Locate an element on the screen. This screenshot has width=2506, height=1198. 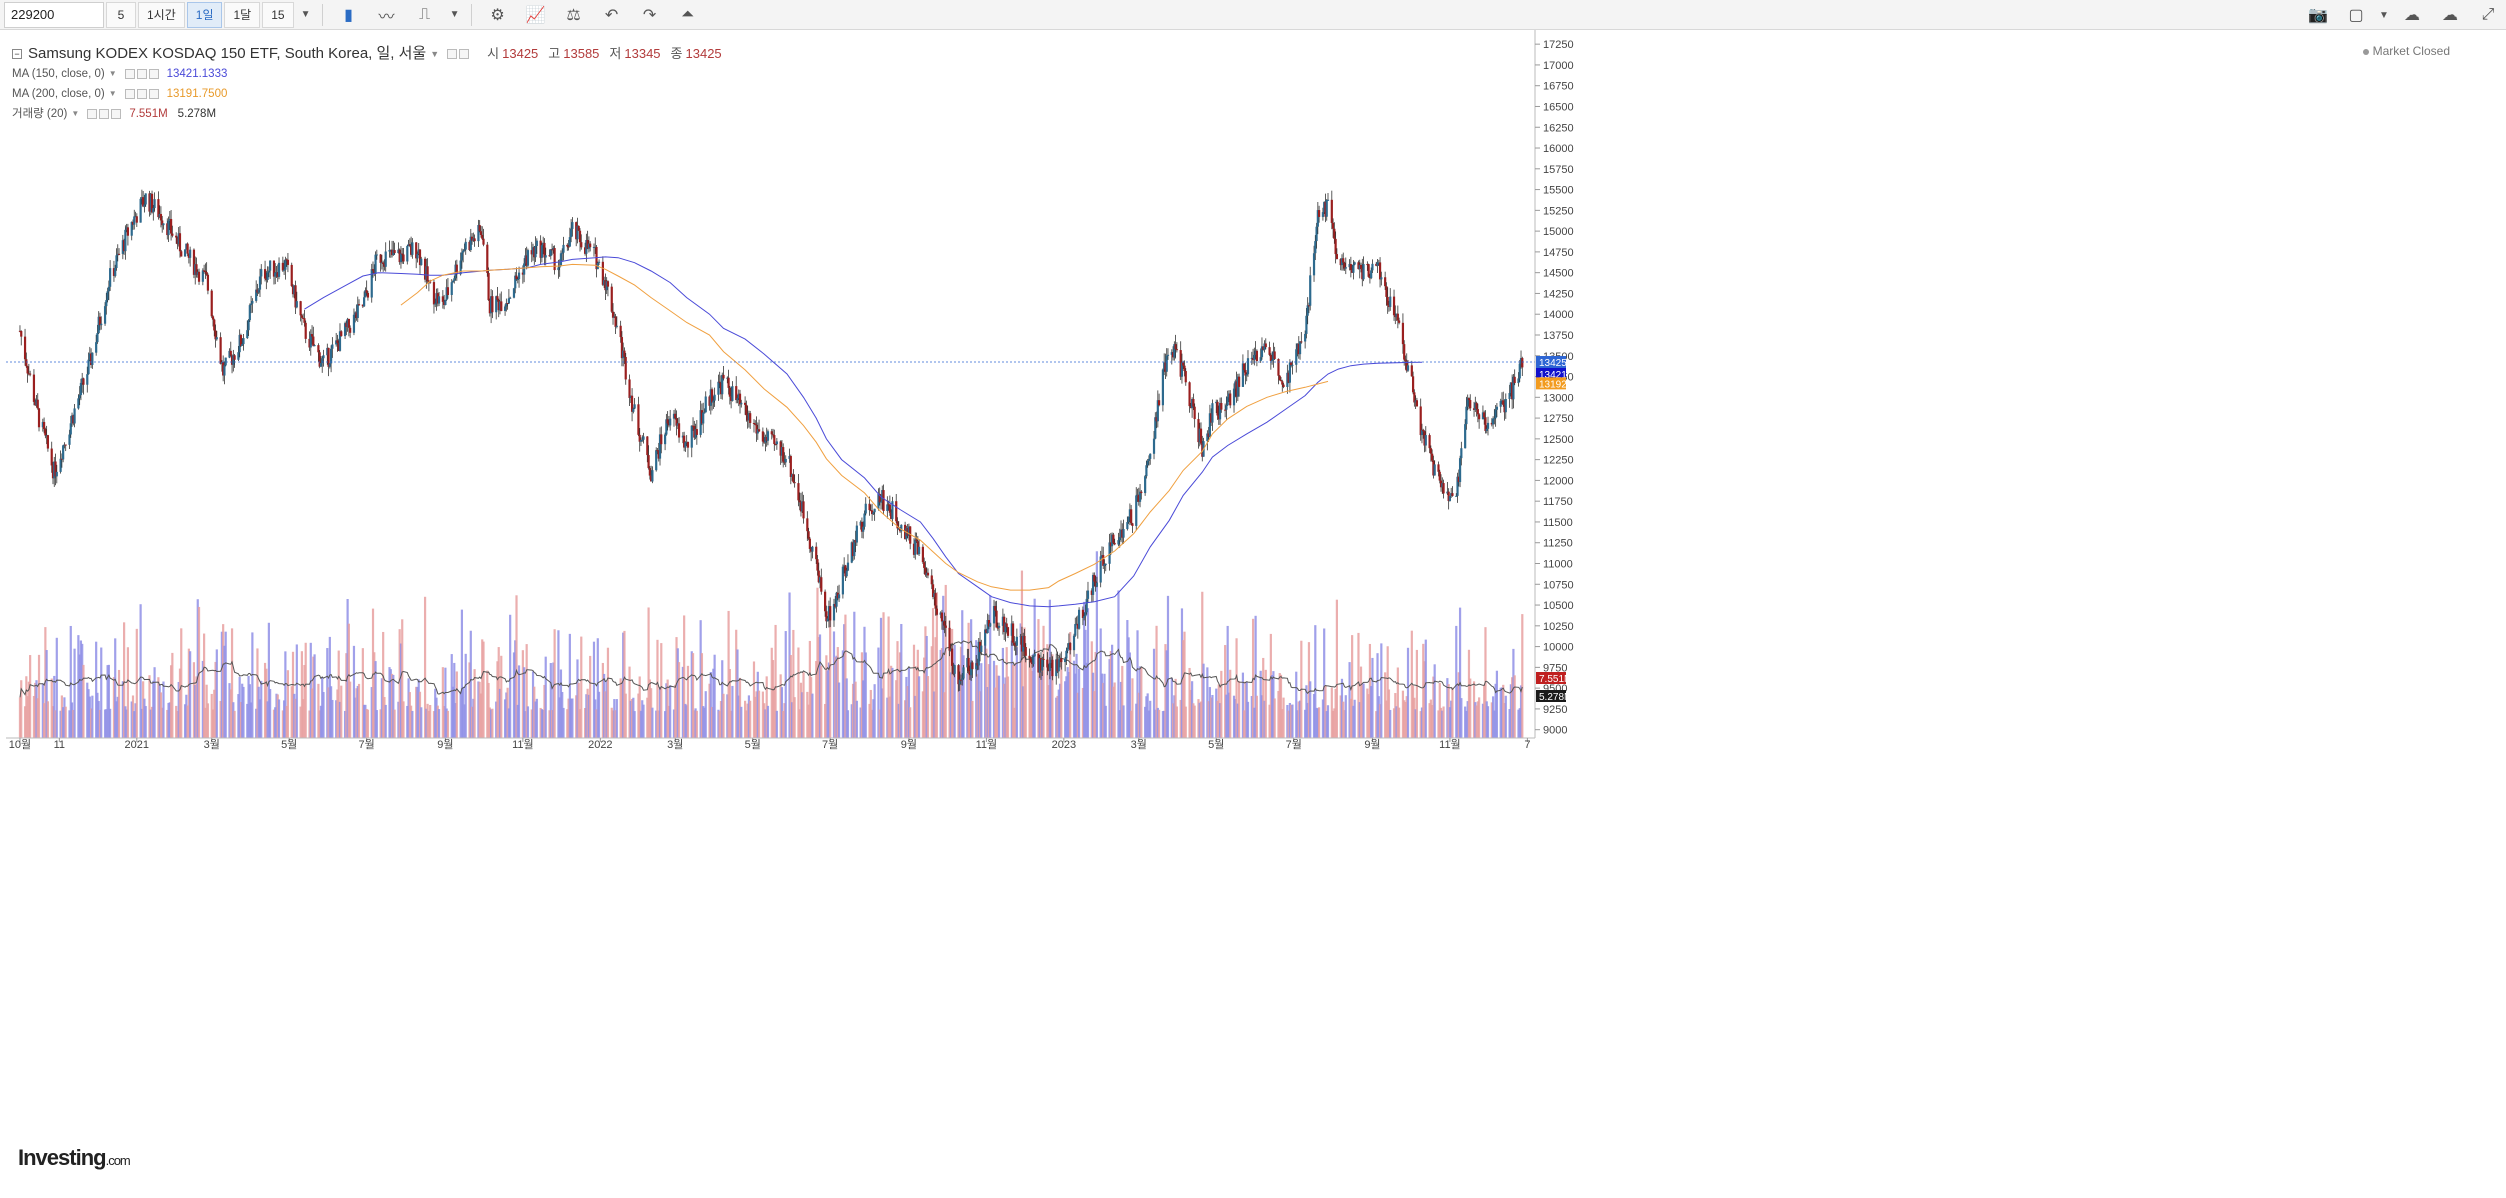
indicator-icon: ⎍ is located at coordinates (424, 14).